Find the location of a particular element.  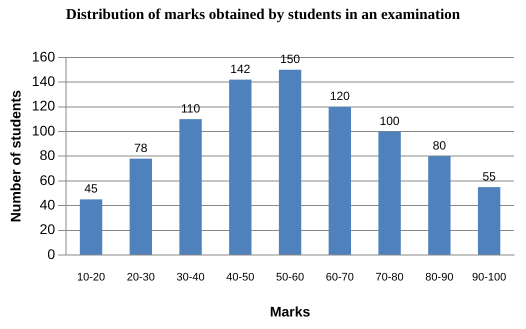

y-tick-label: 40 is located at coordinates (48, 204).